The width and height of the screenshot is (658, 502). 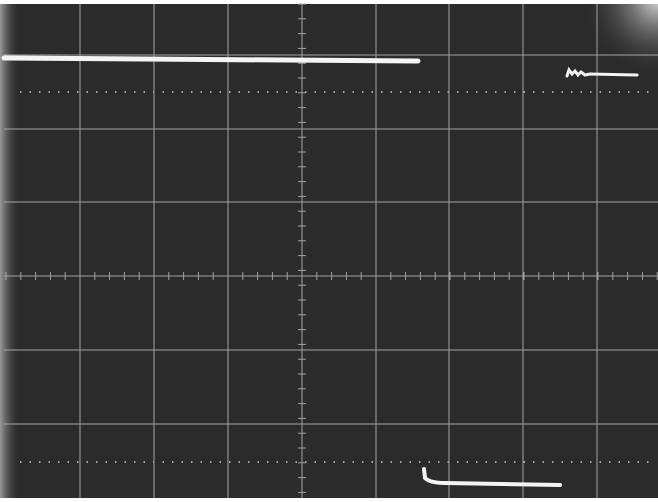 What do you see at coordinates (492, 477) in the screenshot?
I see `lower-trace` at bounding box center [492, 477].